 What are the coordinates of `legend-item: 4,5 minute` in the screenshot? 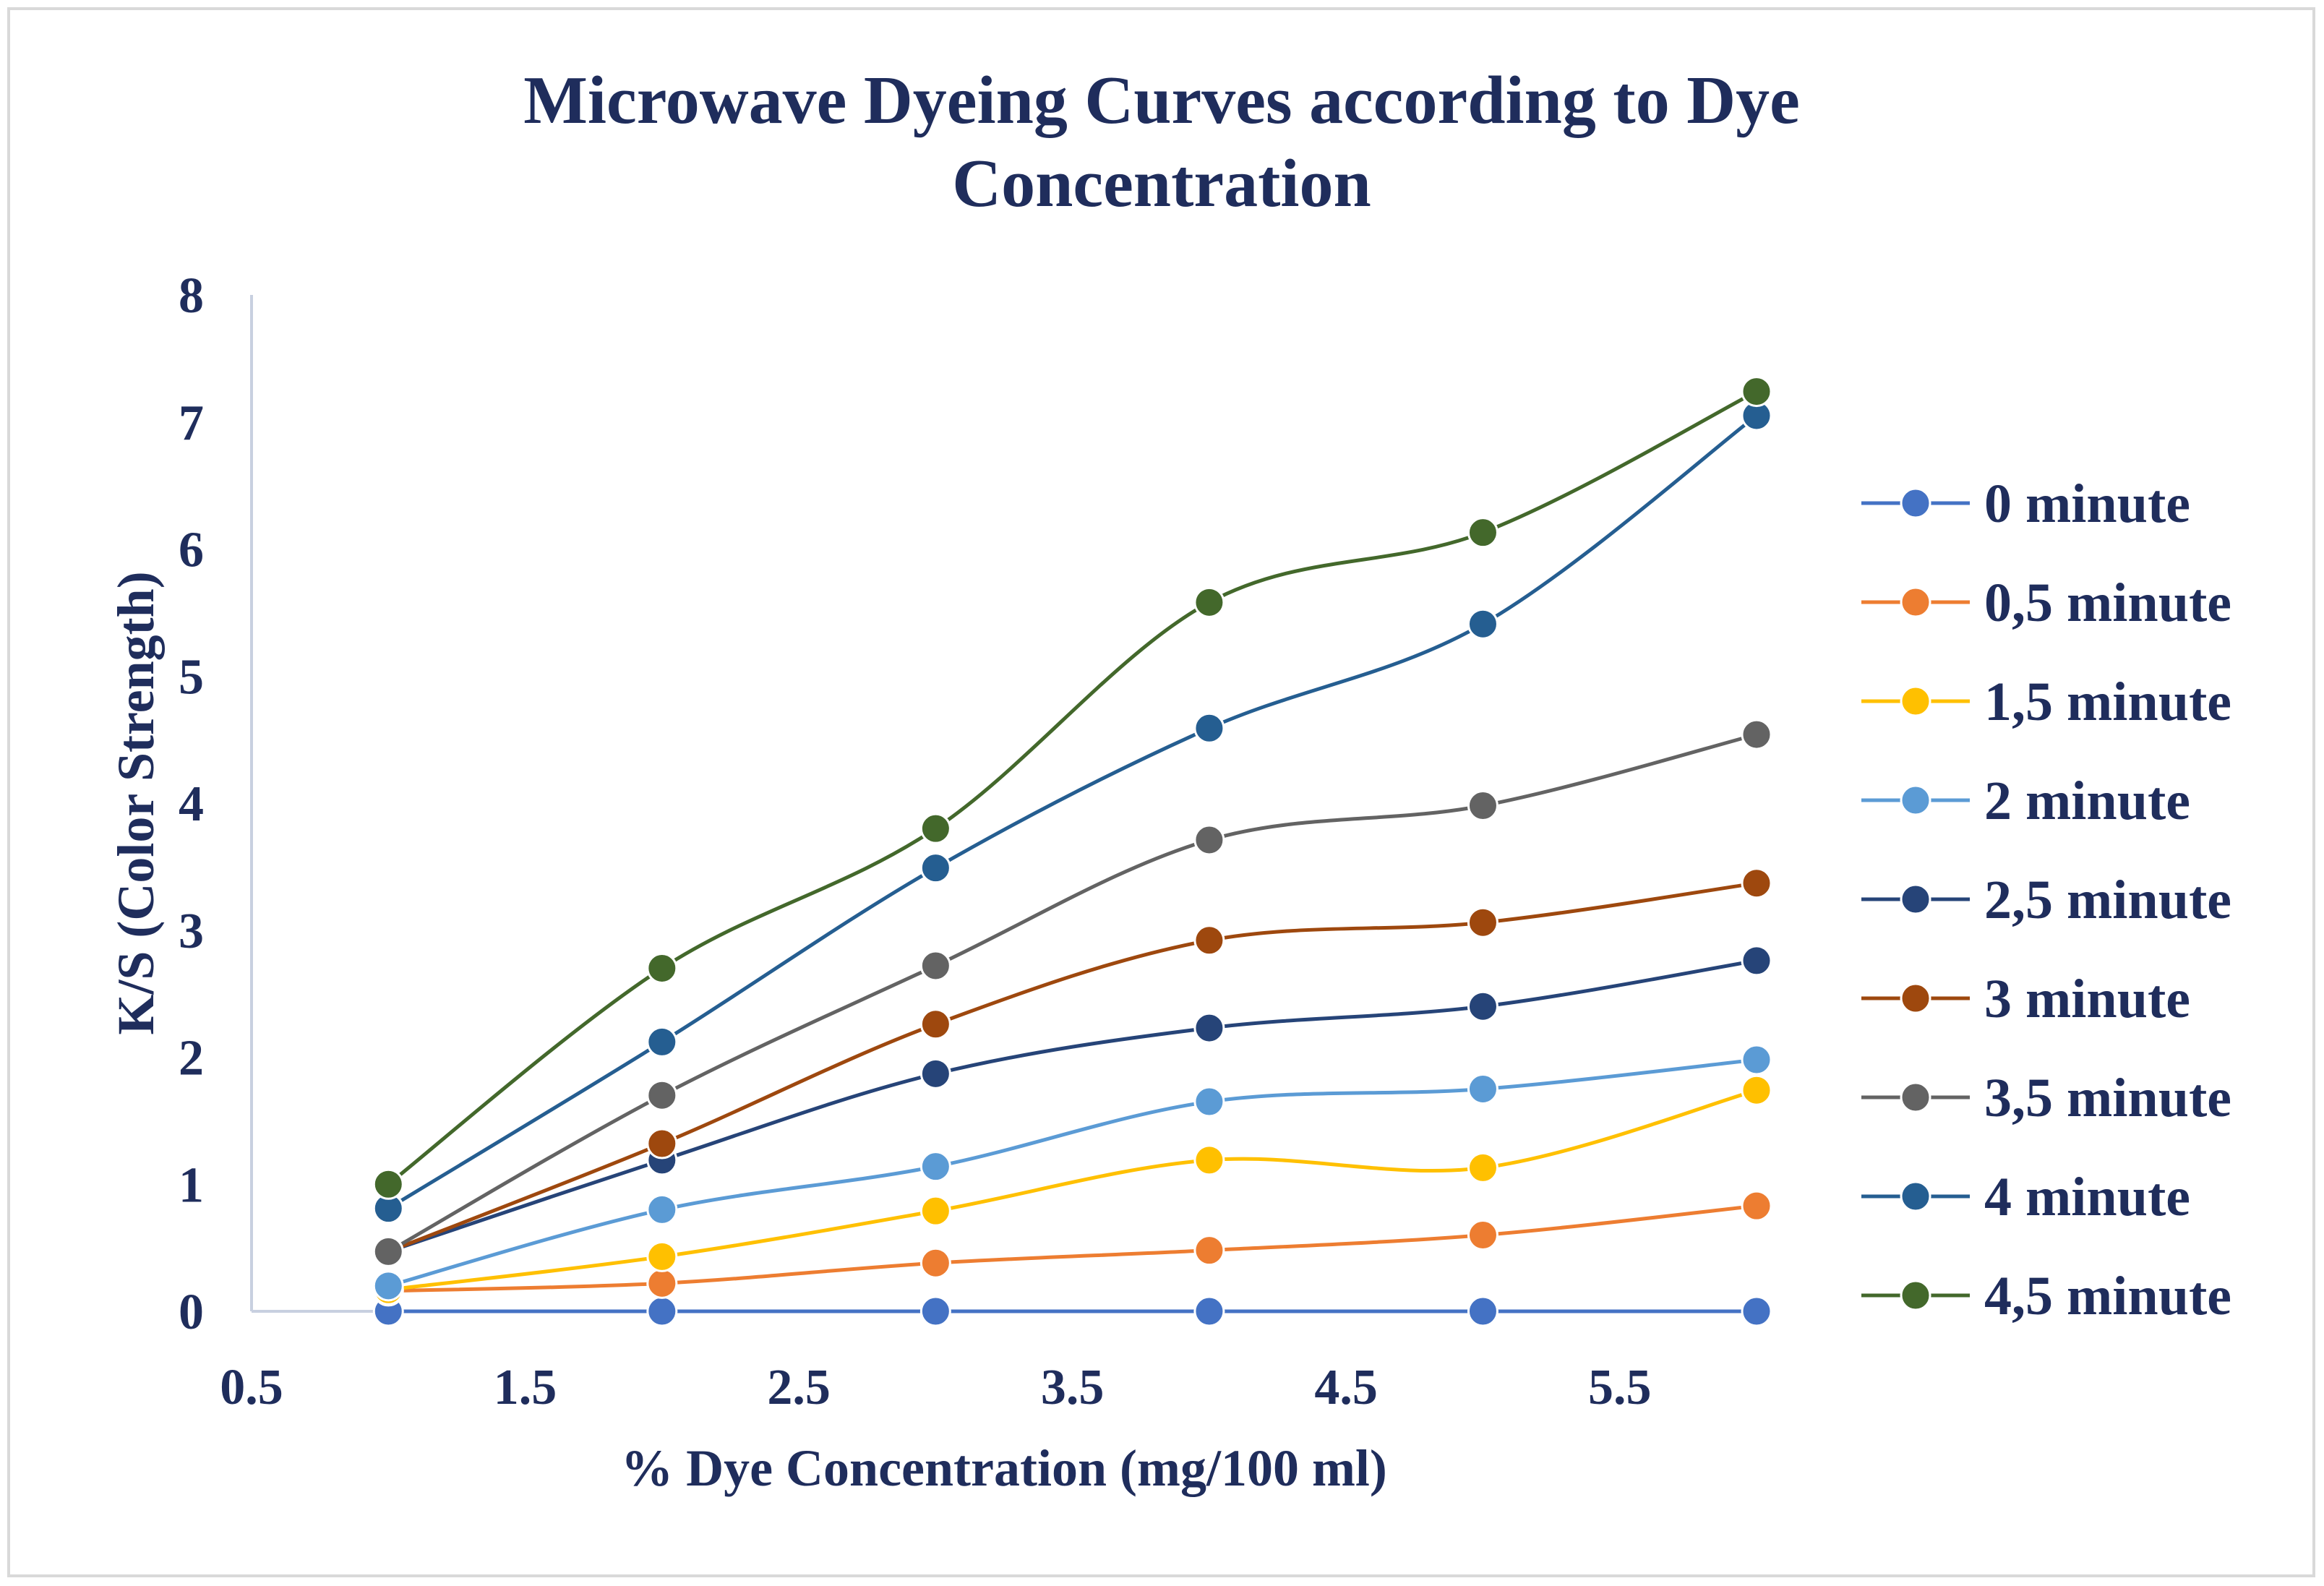 It's located at (2046, 1296).